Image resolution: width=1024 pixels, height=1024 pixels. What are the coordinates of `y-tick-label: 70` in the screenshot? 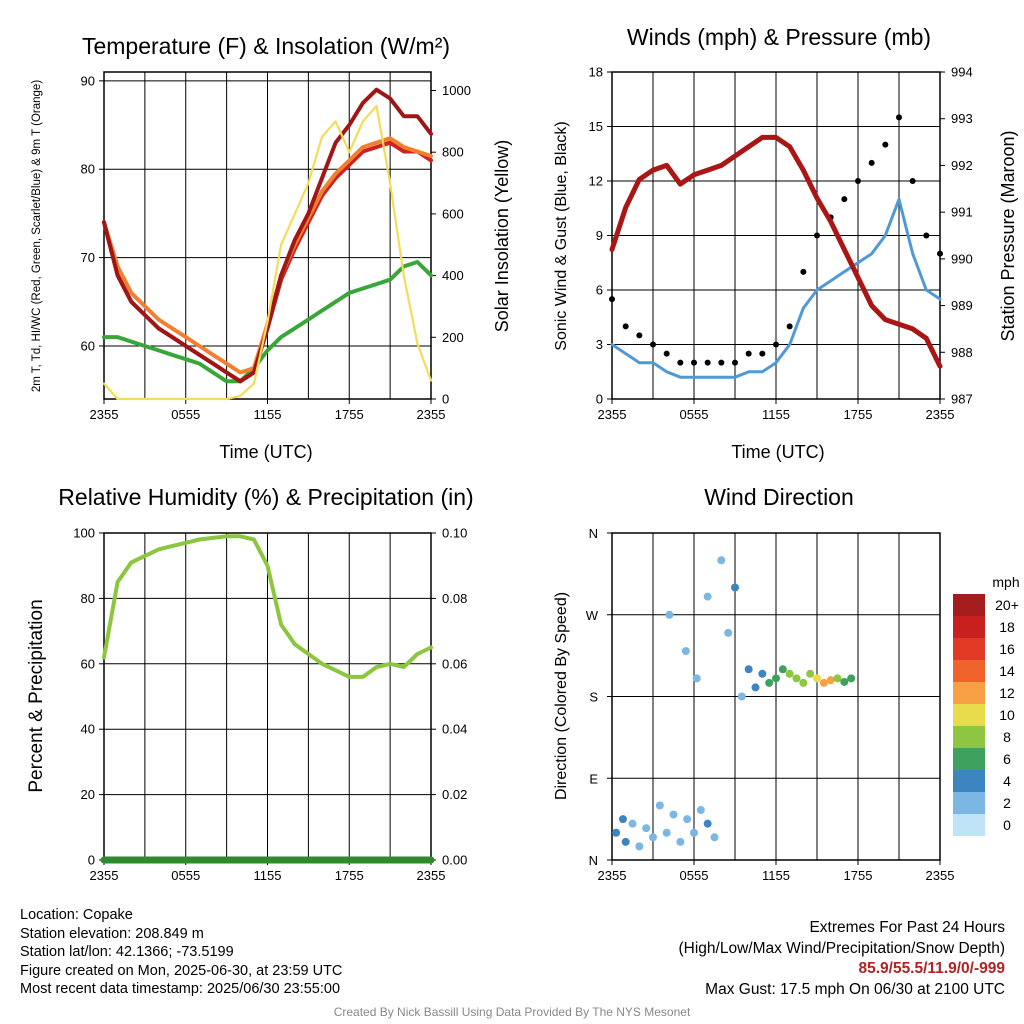 It's located at (88, 257).